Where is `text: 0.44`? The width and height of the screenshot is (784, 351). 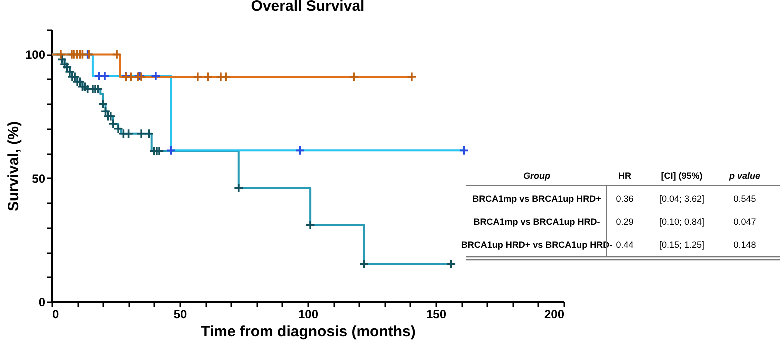
text: 0.44 is located at coordinates (625, 245).